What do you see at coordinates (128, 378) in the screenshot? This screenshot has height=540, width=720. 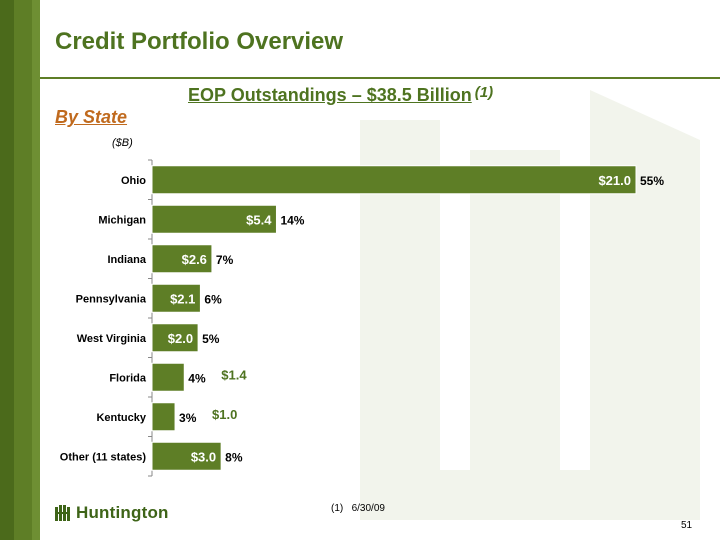 I see `category-label: Florida` at bounding box center [128, 378].